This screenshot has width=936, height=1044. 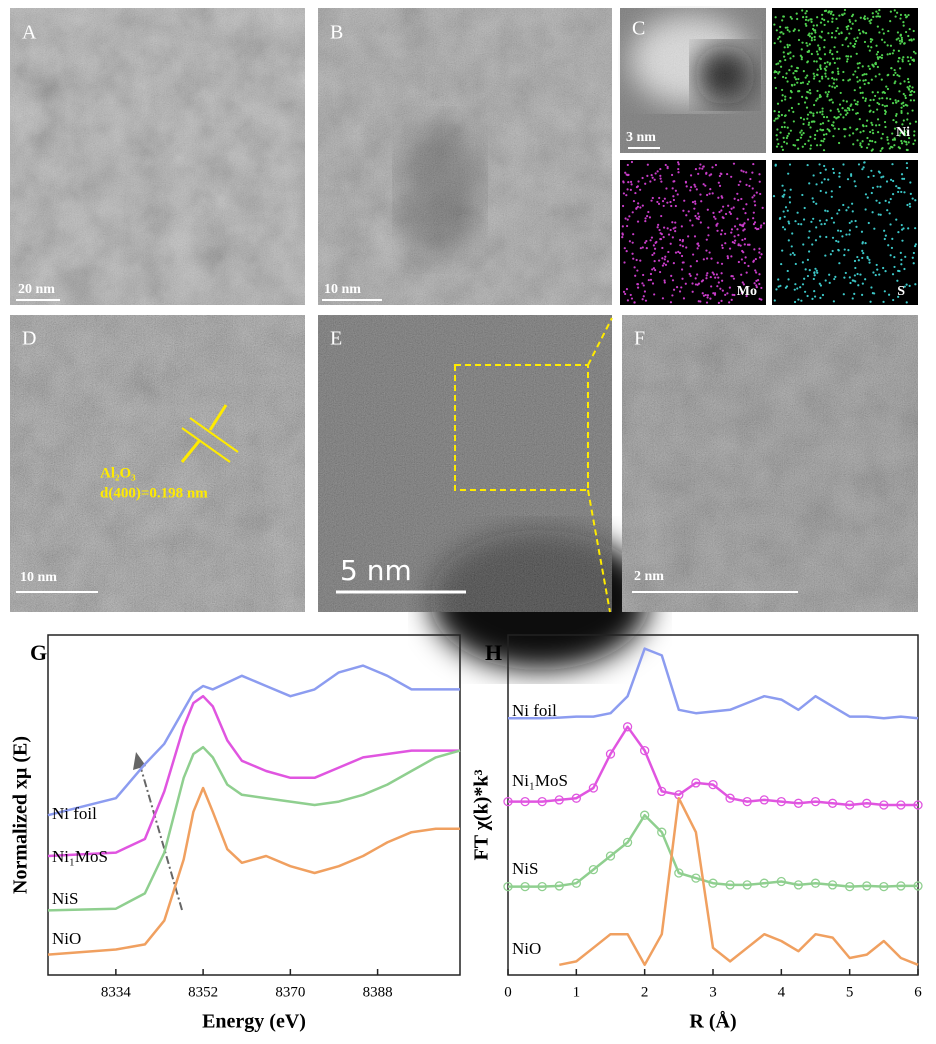 I want to click on annotation: d(400)=0.198 nm, so click(x=154, y=493).